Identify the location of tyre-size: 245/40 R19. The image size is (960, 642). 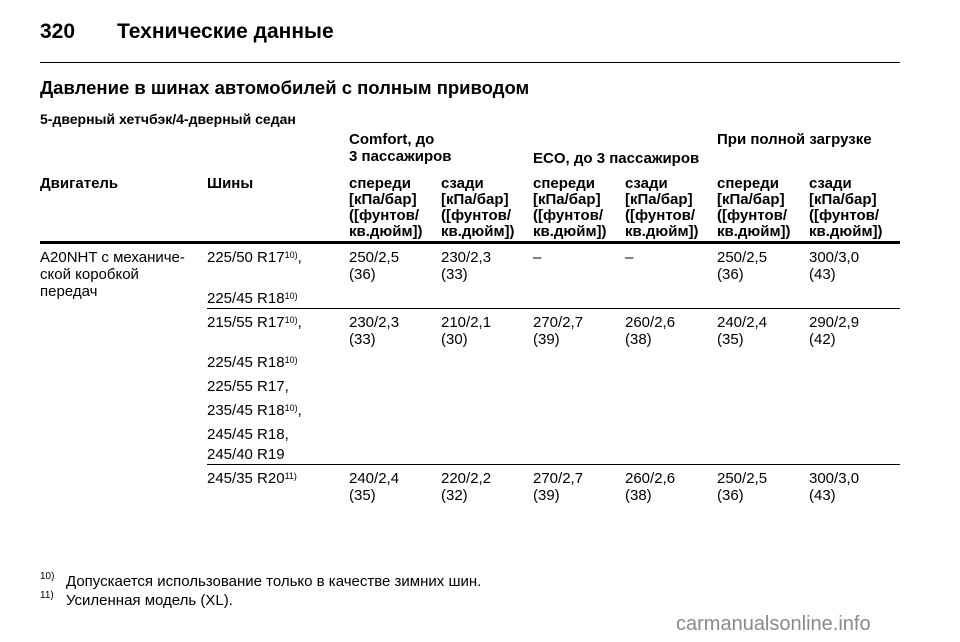
(246, 454).